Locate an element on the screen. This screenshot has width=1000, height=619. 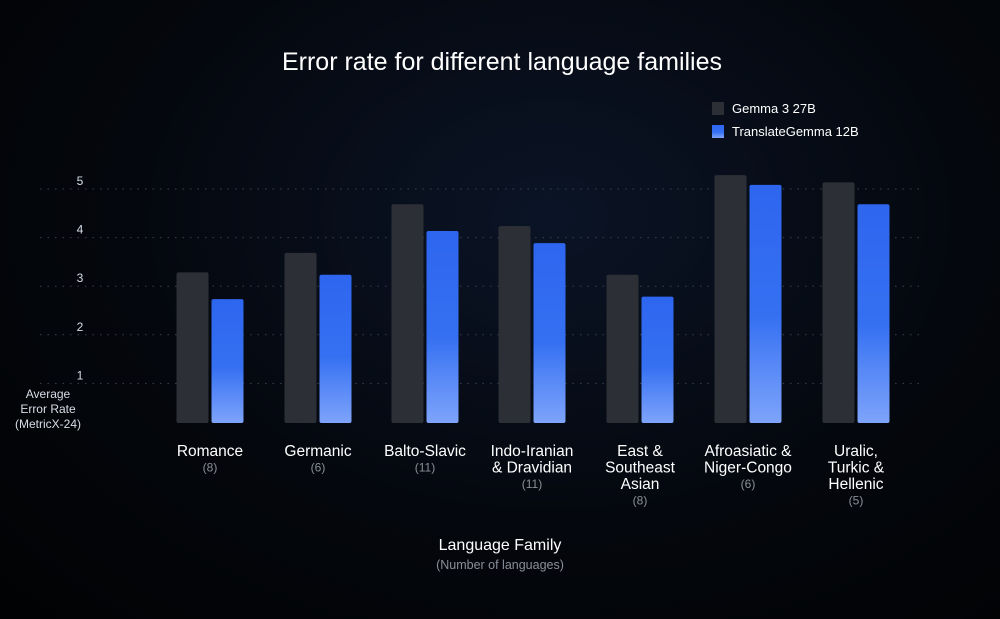
y-axis-label-line: (MetricX-24) is located at coordinates (48, 424).